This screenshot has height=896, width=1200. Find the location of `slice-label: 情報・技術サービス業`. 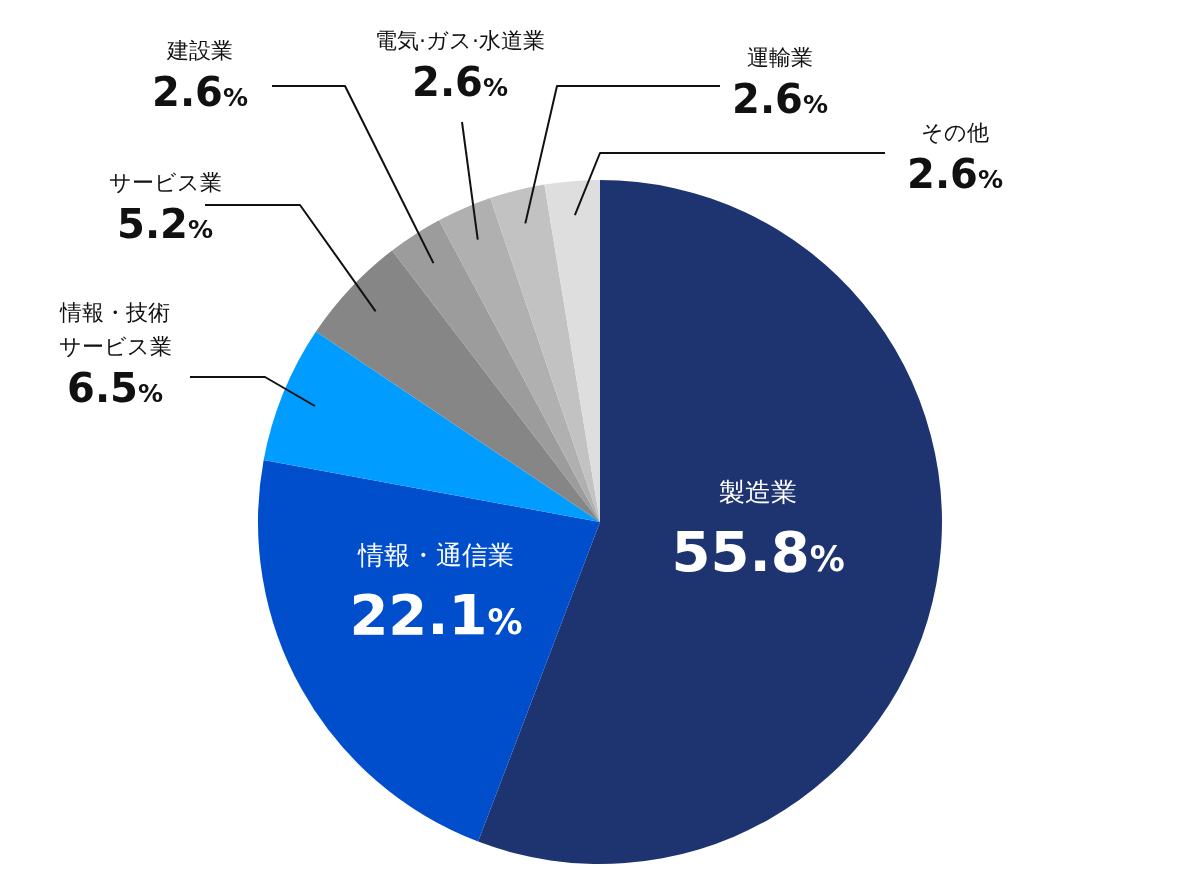

slice-label: 情報・技術サービス業 is located at coordinates (115, 329).